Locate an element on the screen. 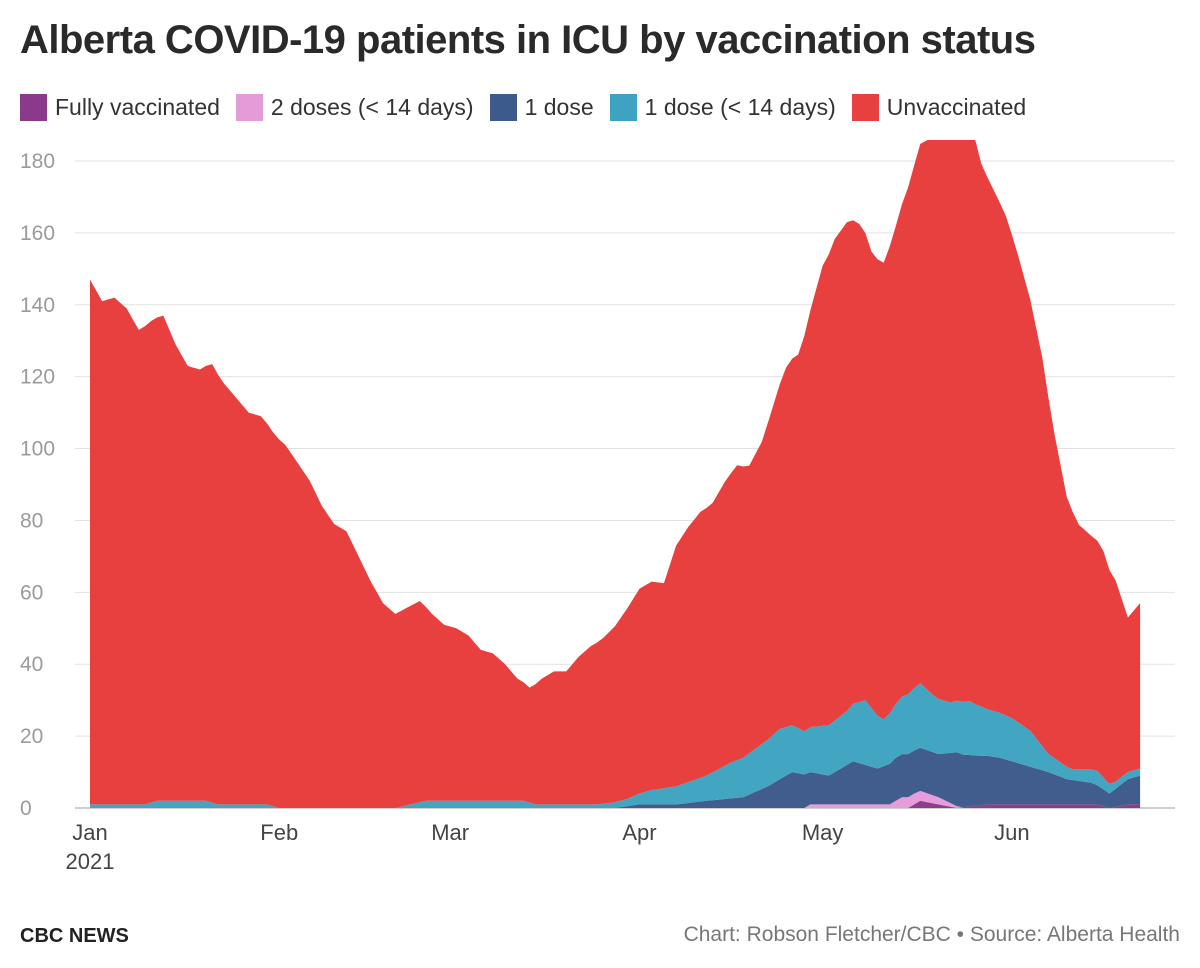  x-tick-label: May is located at coordinates (823, 832).